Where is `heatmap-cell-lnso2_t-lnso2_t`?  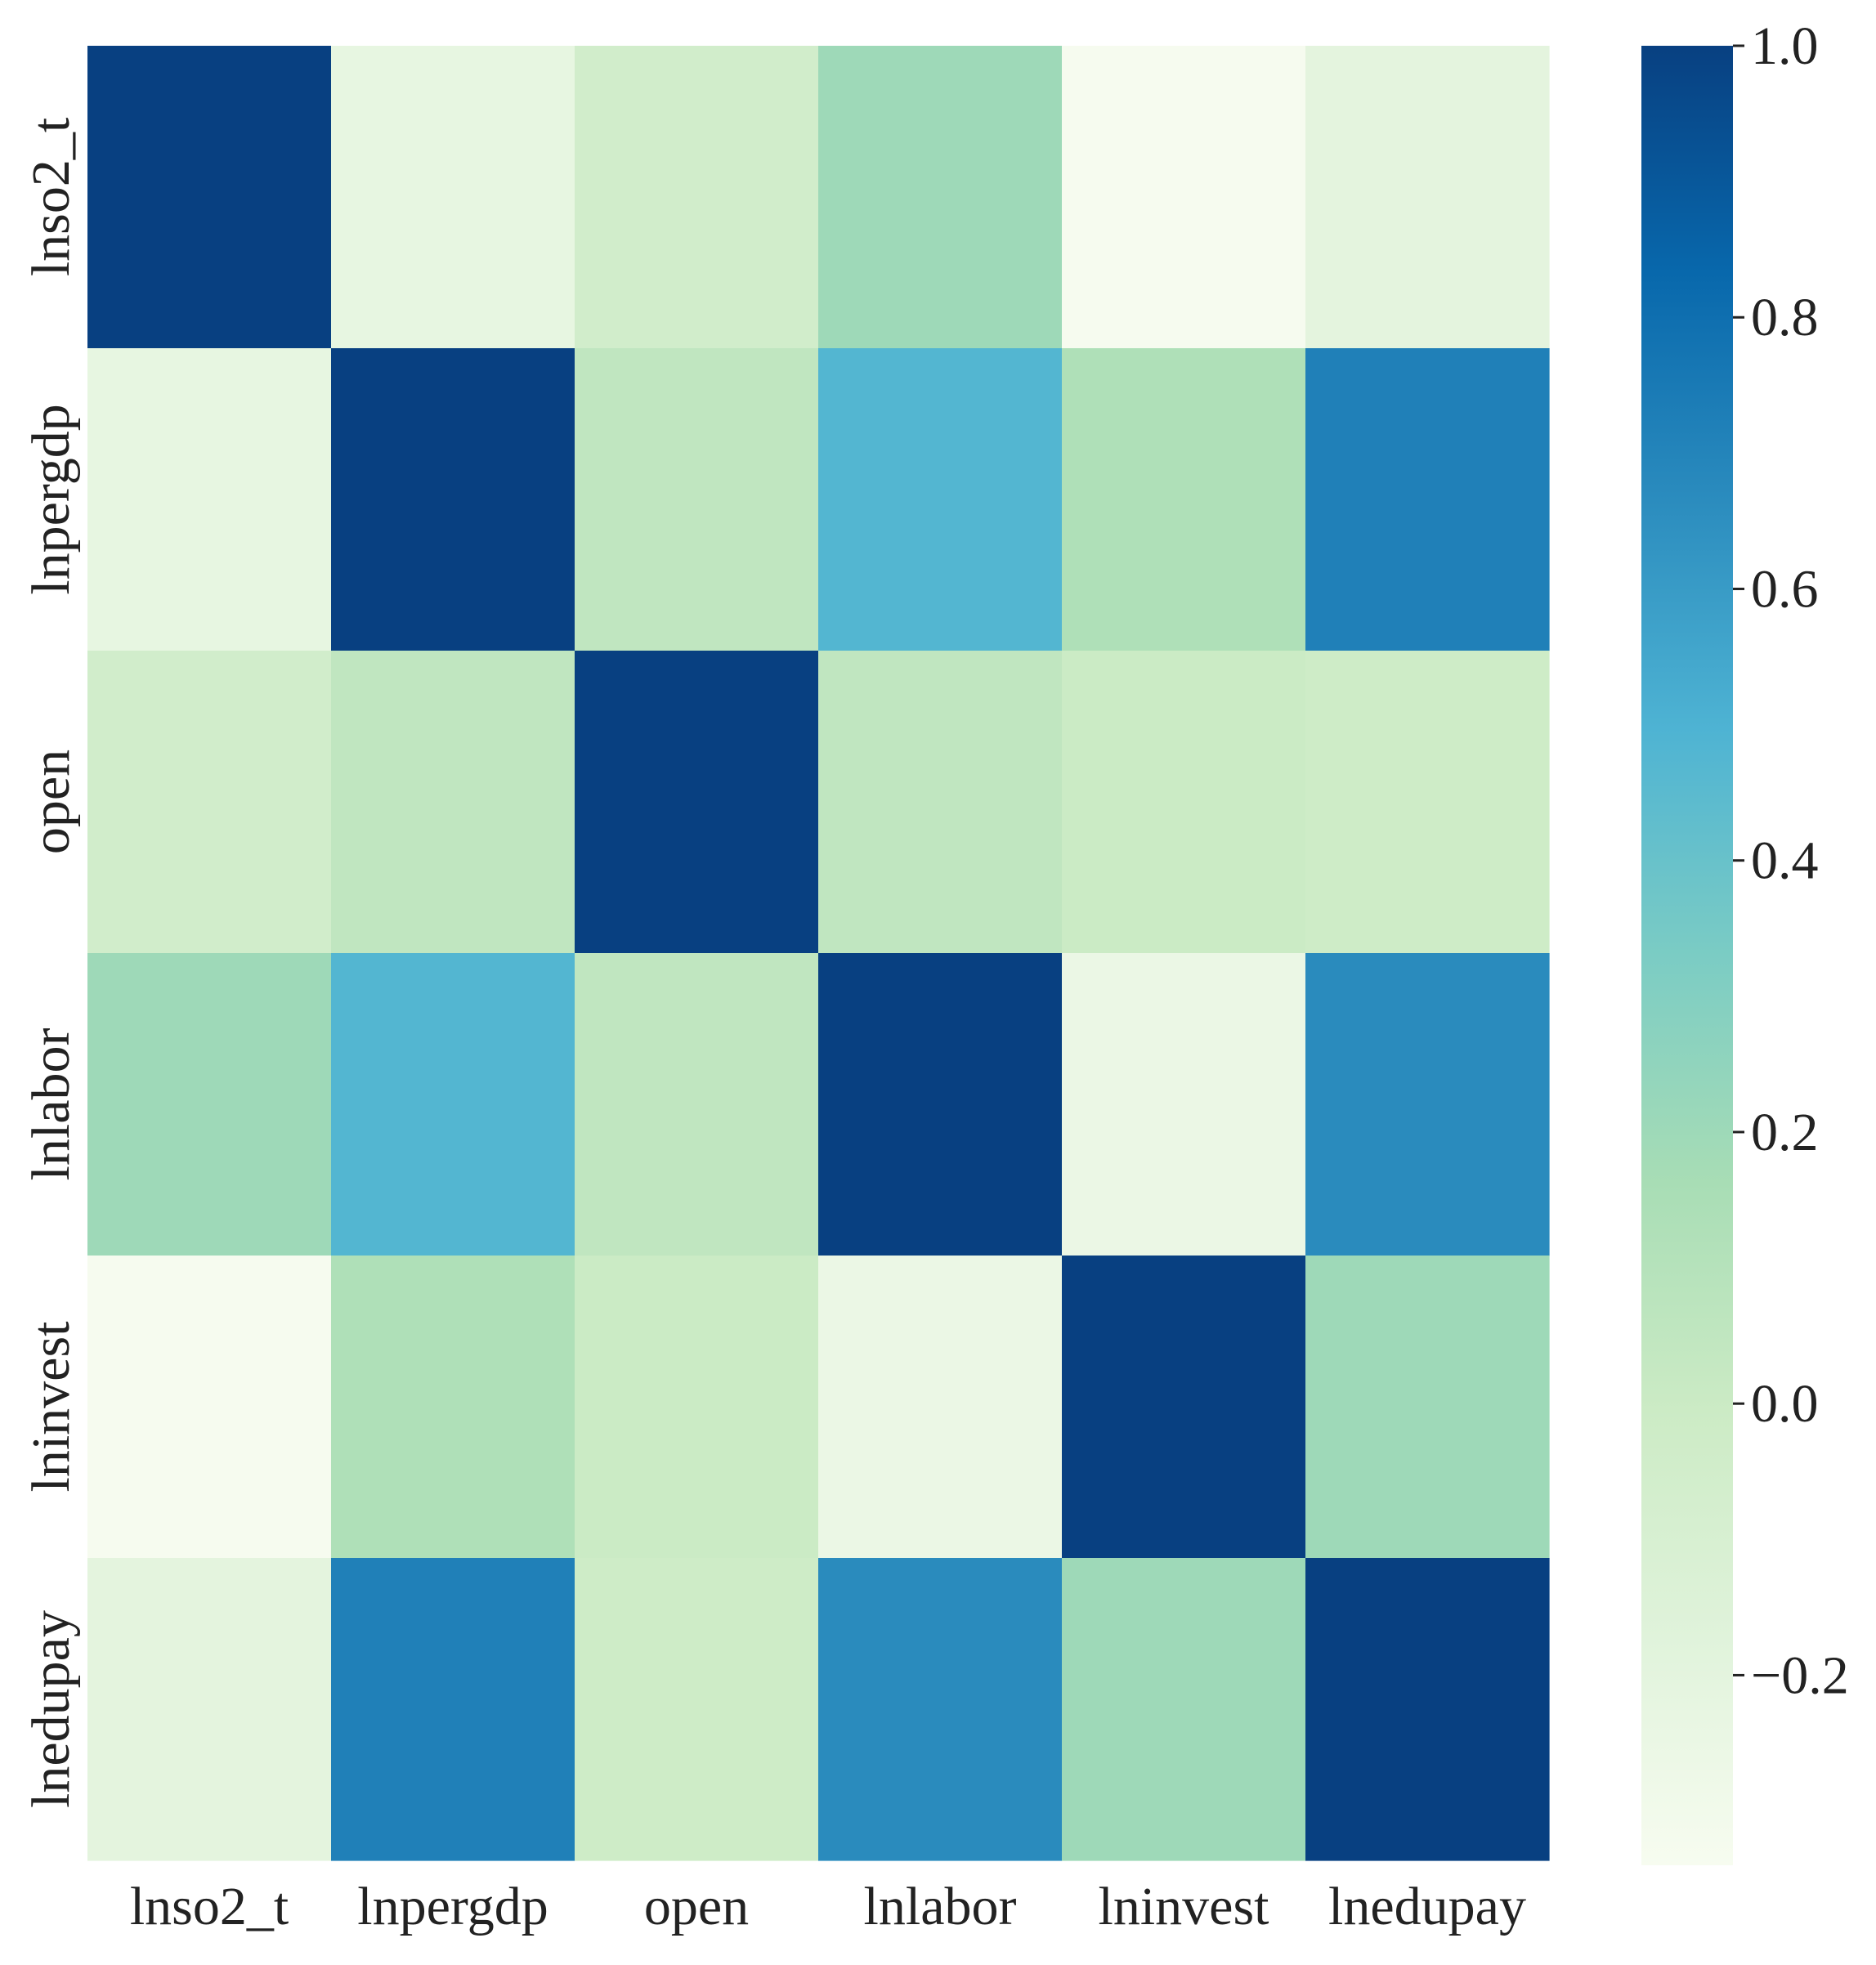
heatmap-cell-lnso2_t-lnso2_t is located at coordinates (209, 198).